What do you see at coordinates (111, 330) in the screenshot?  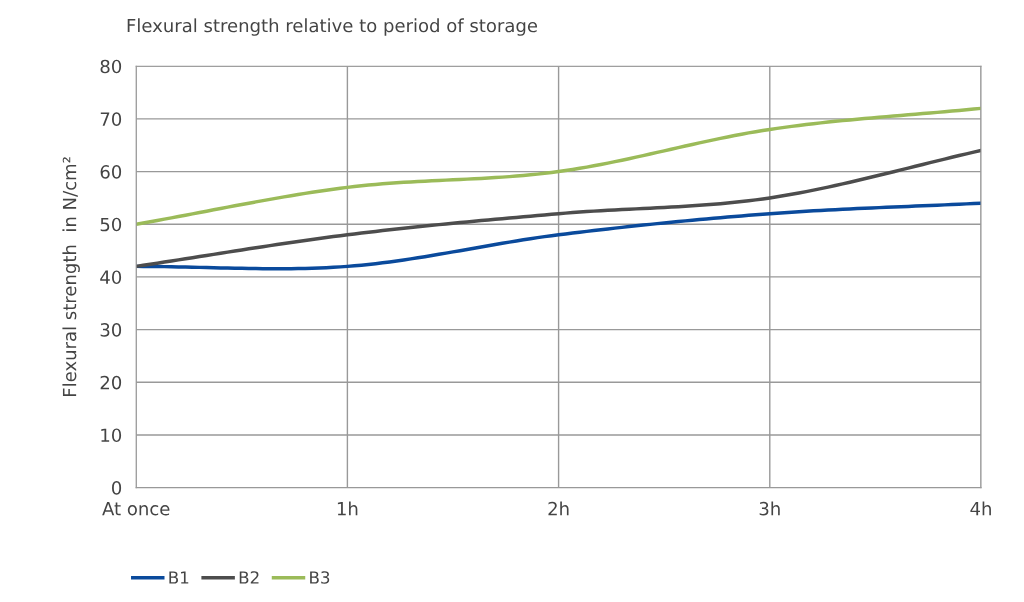 I see `y-tick-label: 30` at bounding box center [111, 330].